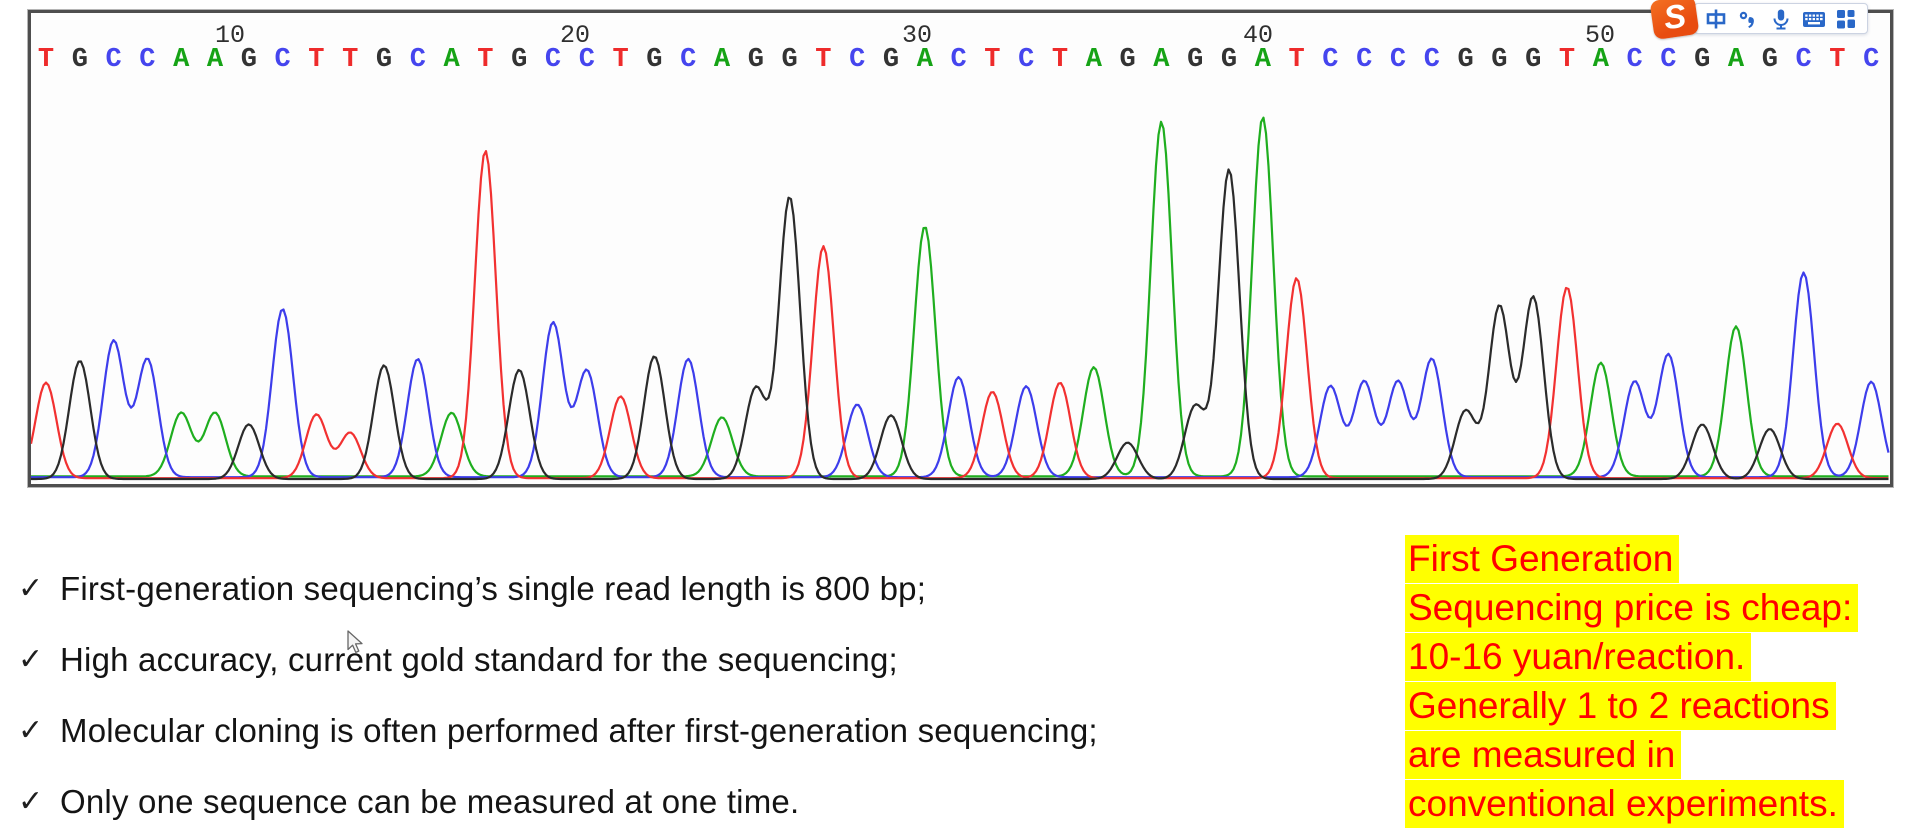 The height and width of the screenshot is (837, 1920). What do you see at coordinates (1624, 804) in the screenshot?
I see `note-line-text: conventional experiments.` at bounding box center [1624, 804].